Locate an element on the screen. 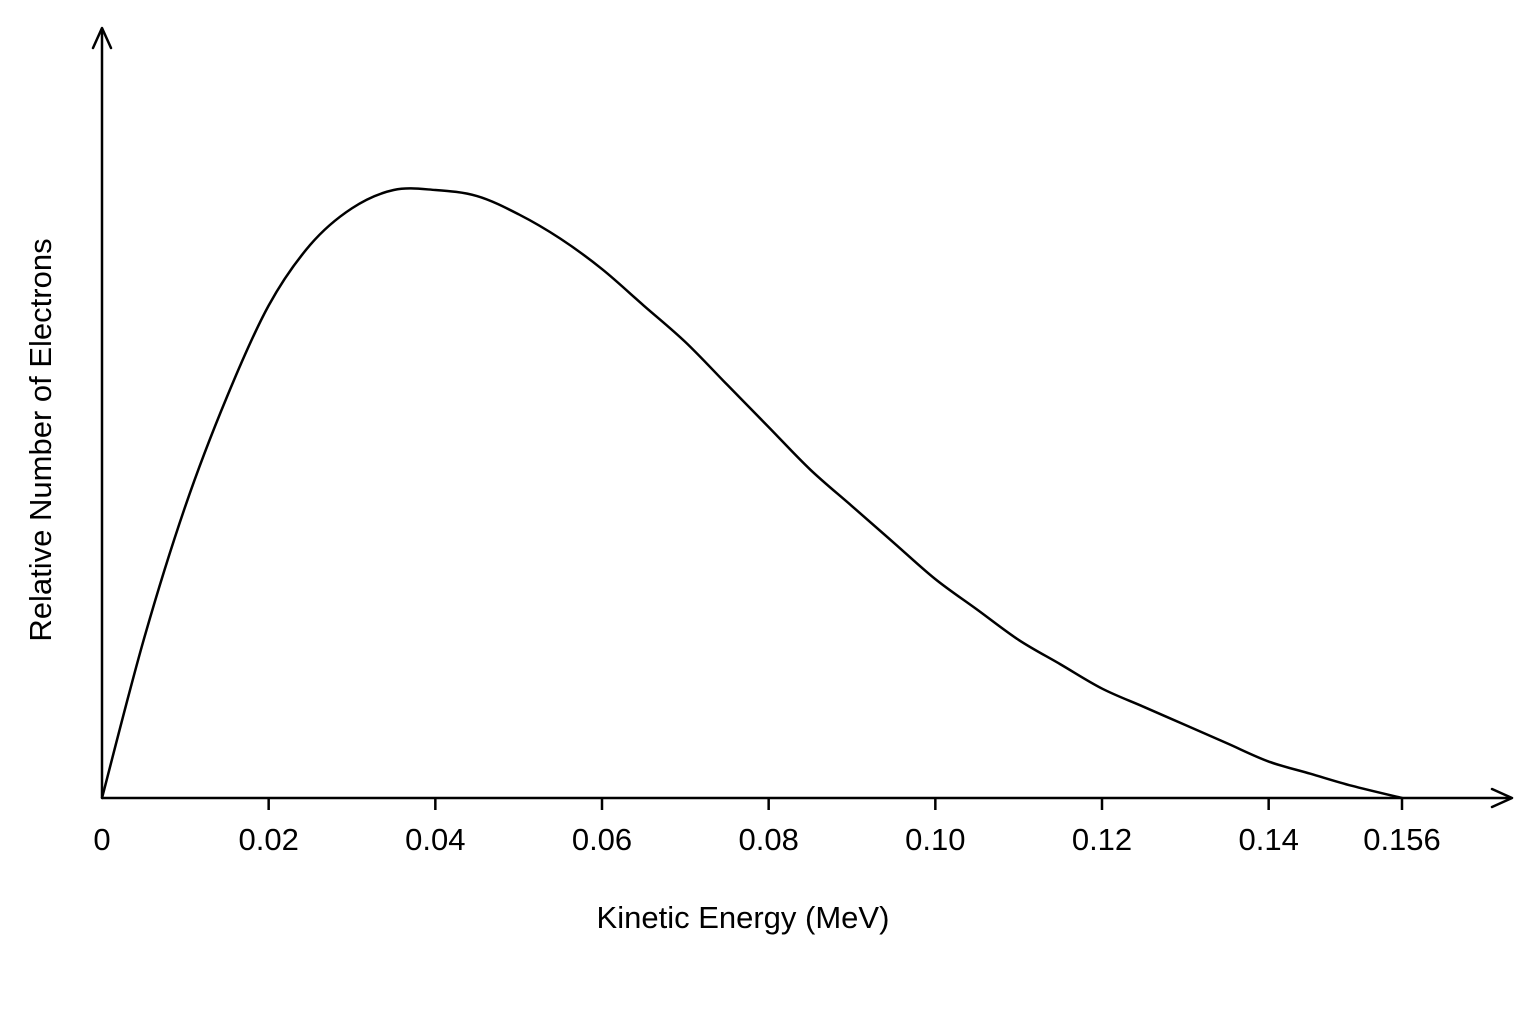  x-axis-title: Kinetic Energy (MeV) is located at coordinates (743, 917).